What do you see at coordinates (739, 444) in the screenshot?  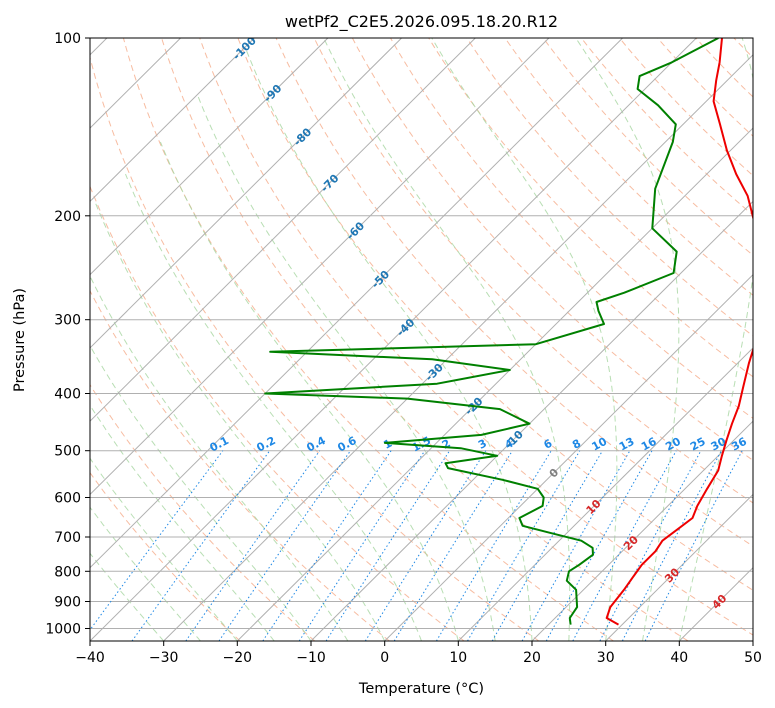 I see `mixing-ratio-label: 36` at bounding box center [739, 444].